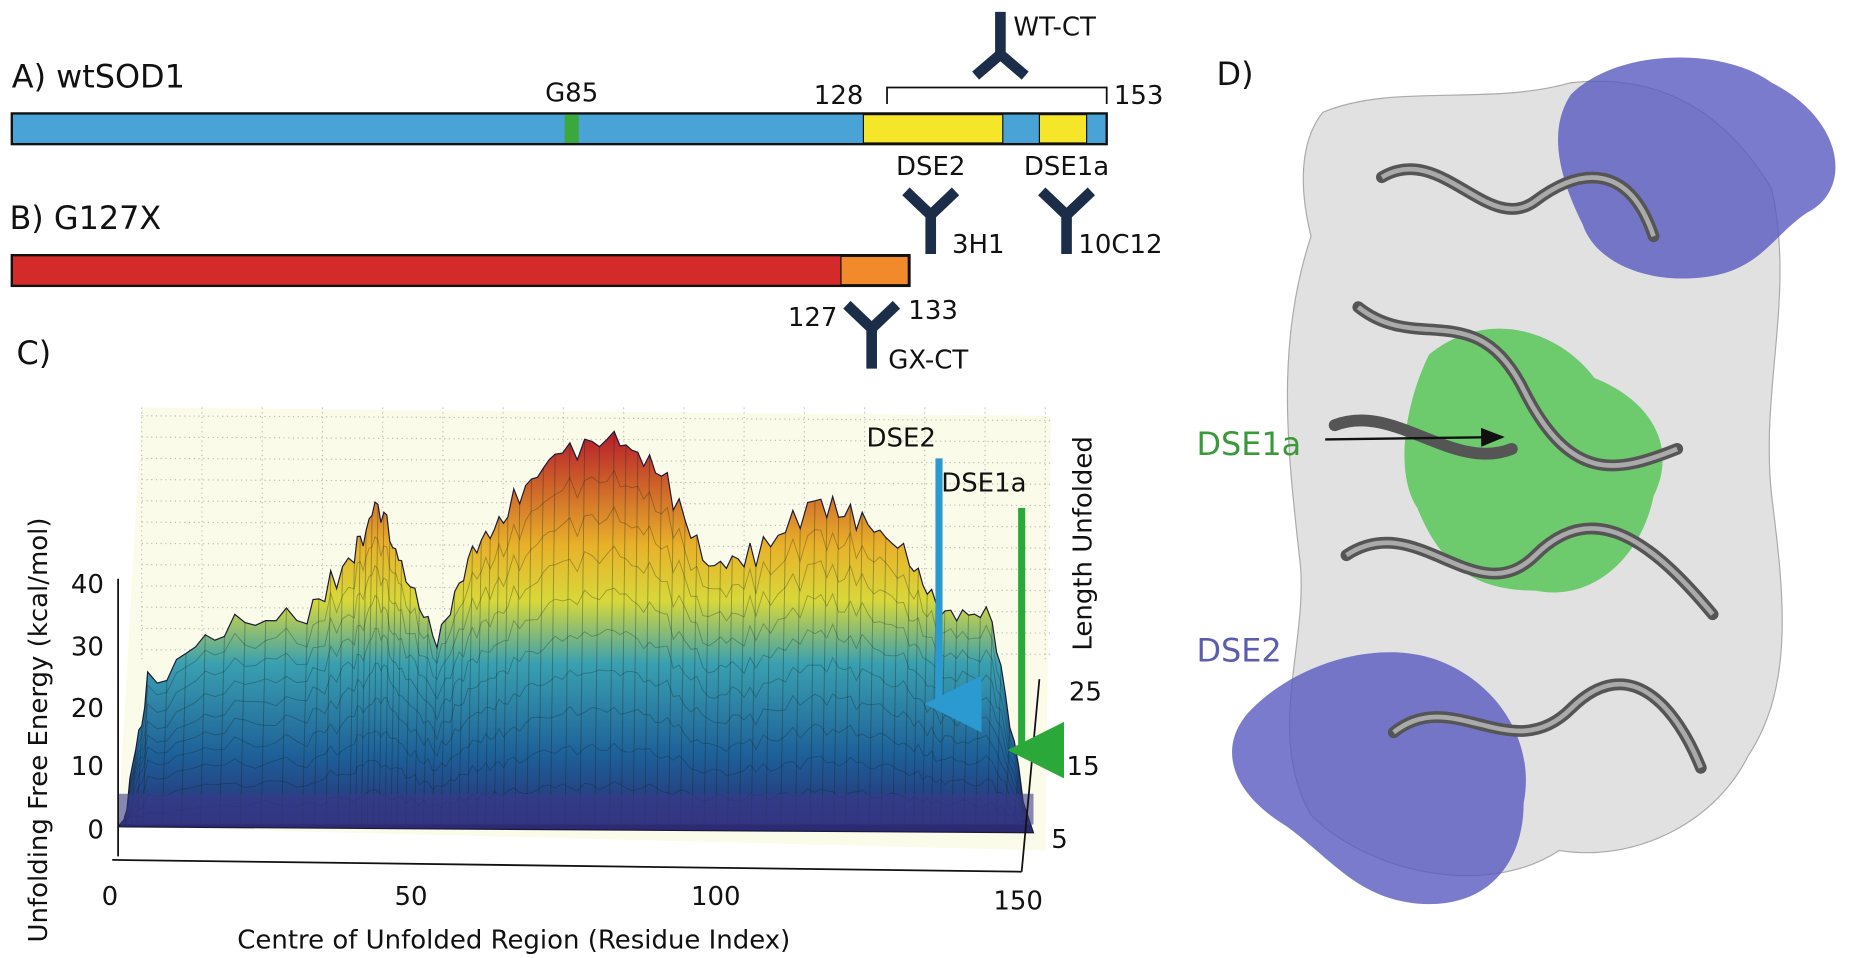 This screenshot has height=958, width=1852. Describe the element at coordinates (983, 483) in the screenshot. I see `annotation: DSE1a` at that location.